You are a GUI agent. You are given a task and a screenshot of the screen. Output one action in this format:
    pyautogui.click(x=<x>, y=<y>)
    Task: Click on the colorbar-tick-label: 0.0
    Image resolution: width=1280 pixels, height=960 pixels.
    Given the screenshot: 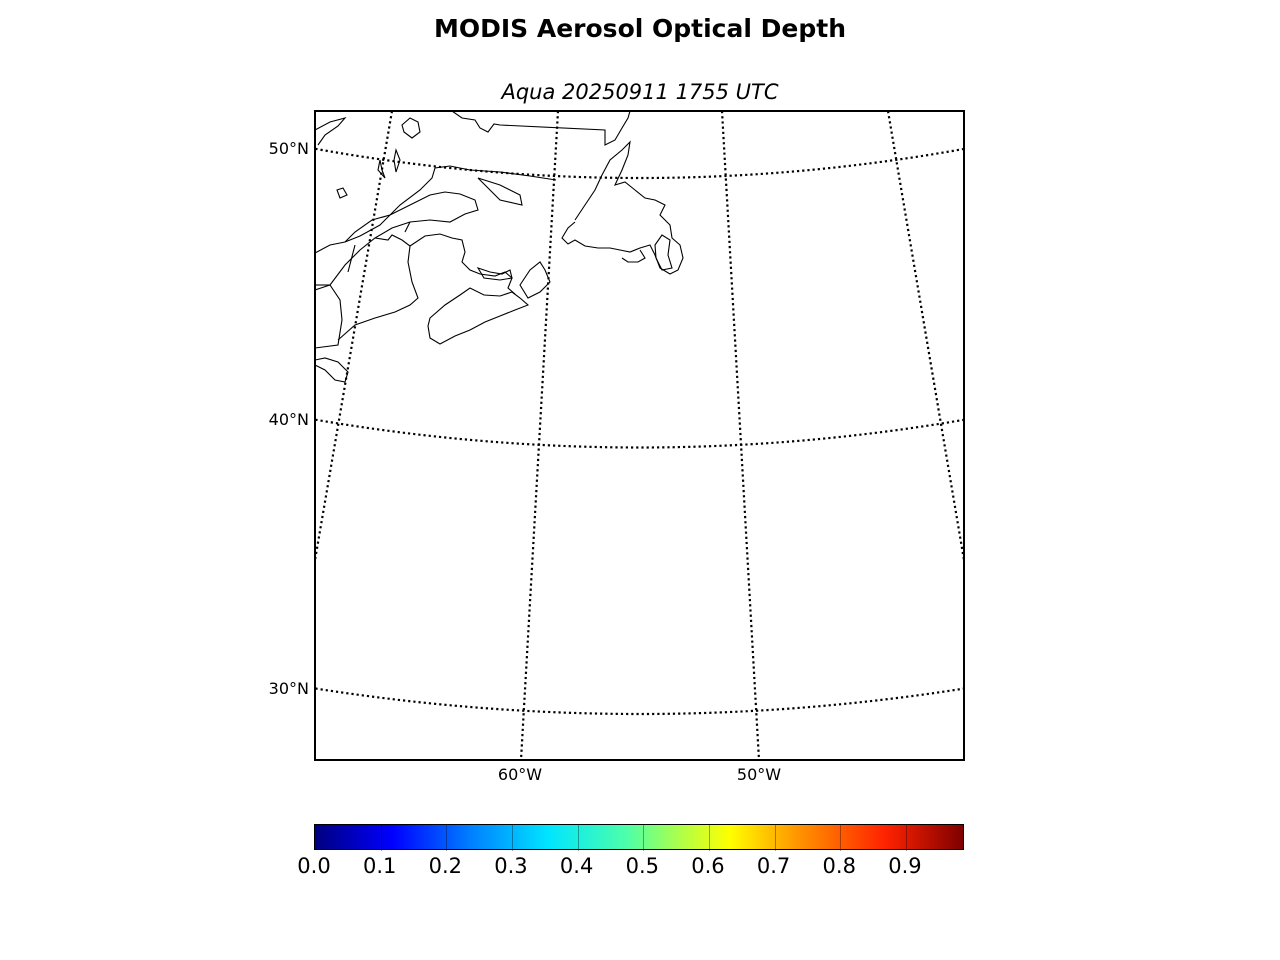 What is the action you would take?
    pyautogui.click(x=314, y=866)
    